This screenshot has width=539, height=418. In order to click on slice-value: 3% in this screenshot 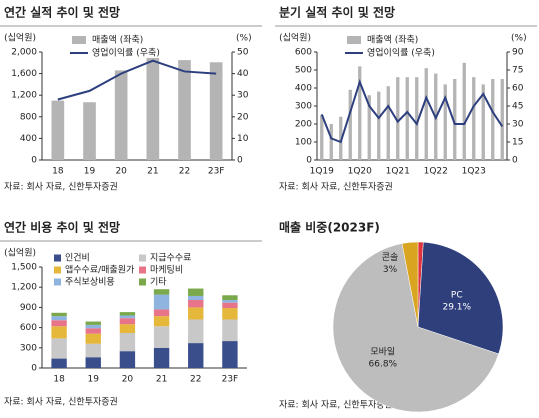, I will do `click(390, 270)`.